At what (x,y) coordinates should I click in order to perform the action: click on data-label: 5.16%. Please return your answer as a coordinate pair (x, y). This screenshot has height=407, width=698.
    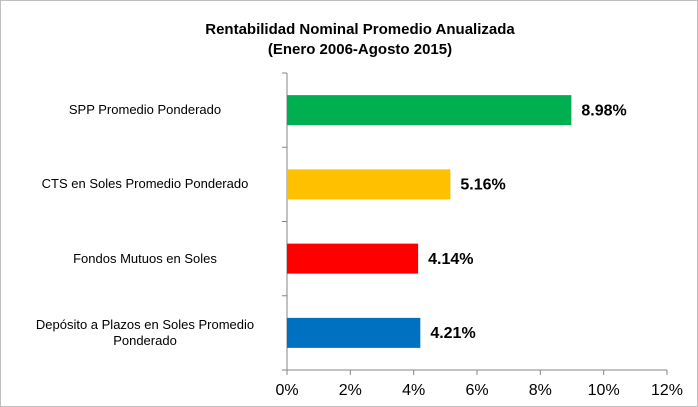
    Looking at the image, I should click on (482, 185).